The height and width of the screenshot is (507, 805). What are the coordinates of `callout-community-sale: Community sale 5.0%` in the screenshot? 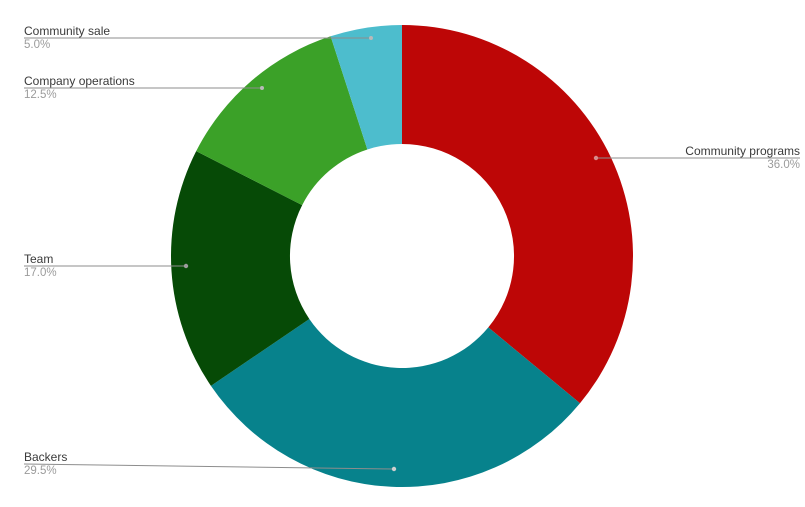 It's located at (67, 38).